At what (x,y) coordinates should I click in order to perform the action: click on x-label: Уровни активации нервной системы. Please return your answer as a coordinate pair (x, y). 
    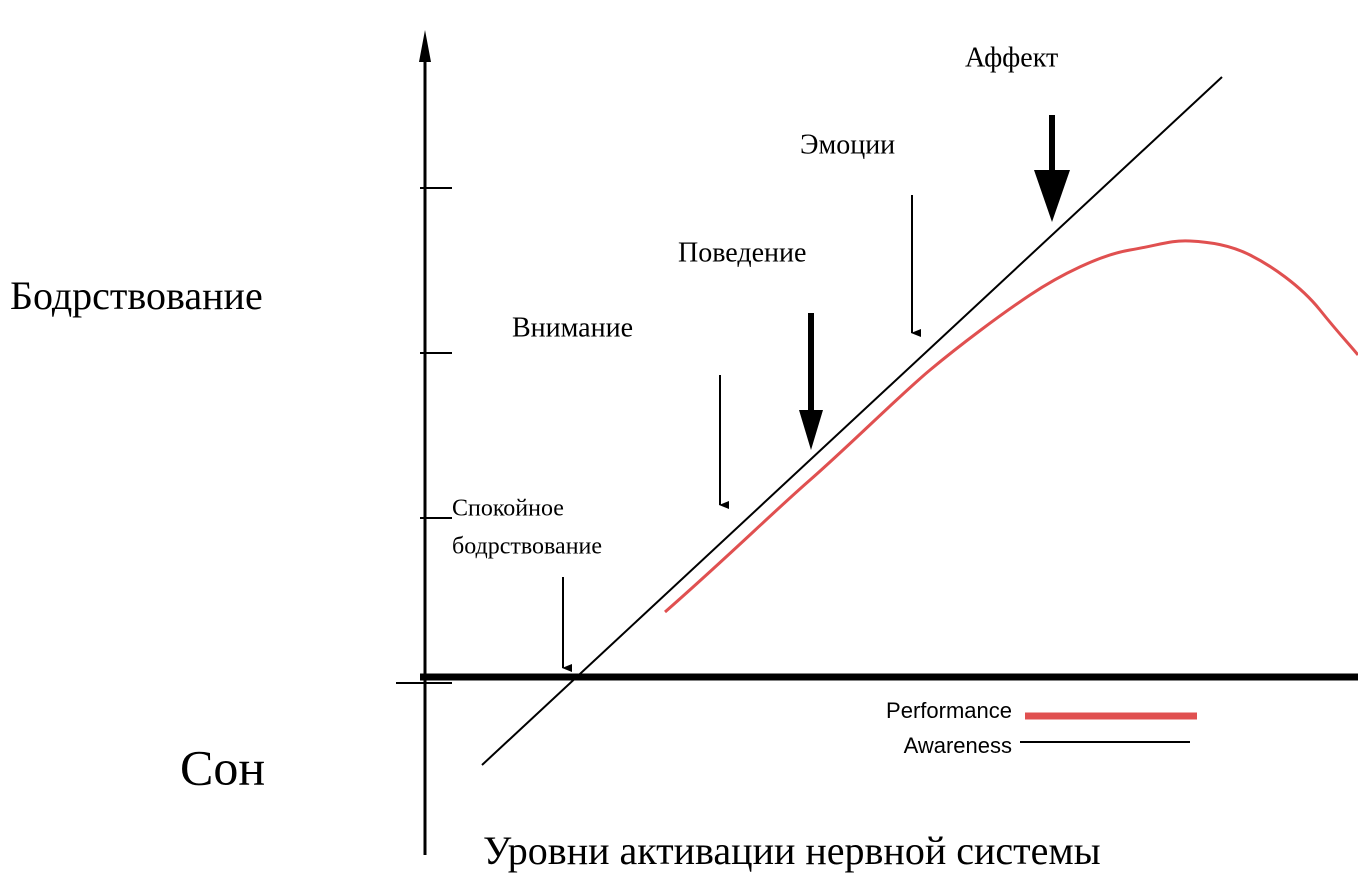
    Looking at the image, I should click on (792, 850).